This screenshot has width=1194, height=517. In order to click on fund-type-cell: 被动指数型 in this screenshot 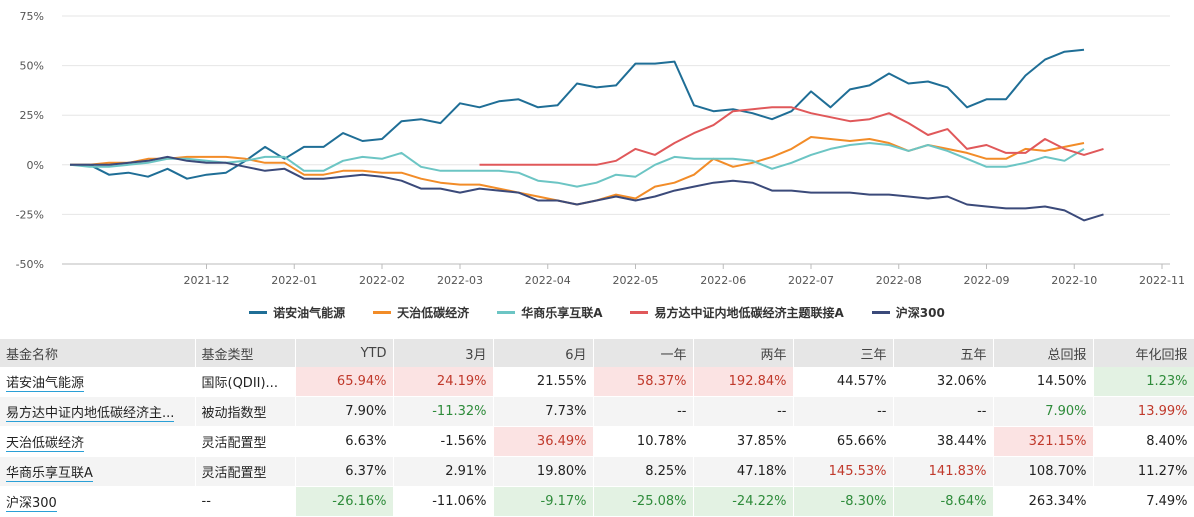, I will do `click(245, 411)`.